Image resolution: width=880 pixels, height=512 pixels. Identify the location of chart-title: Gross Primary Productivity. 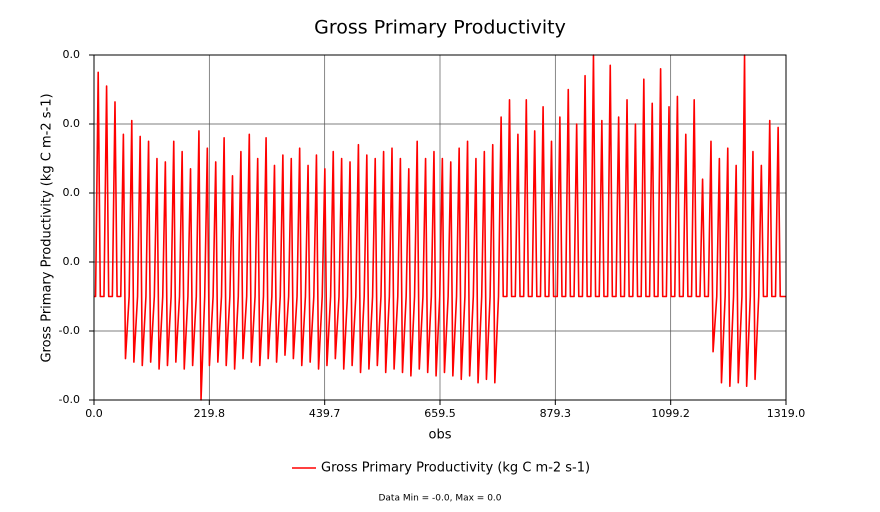
(440, 28).